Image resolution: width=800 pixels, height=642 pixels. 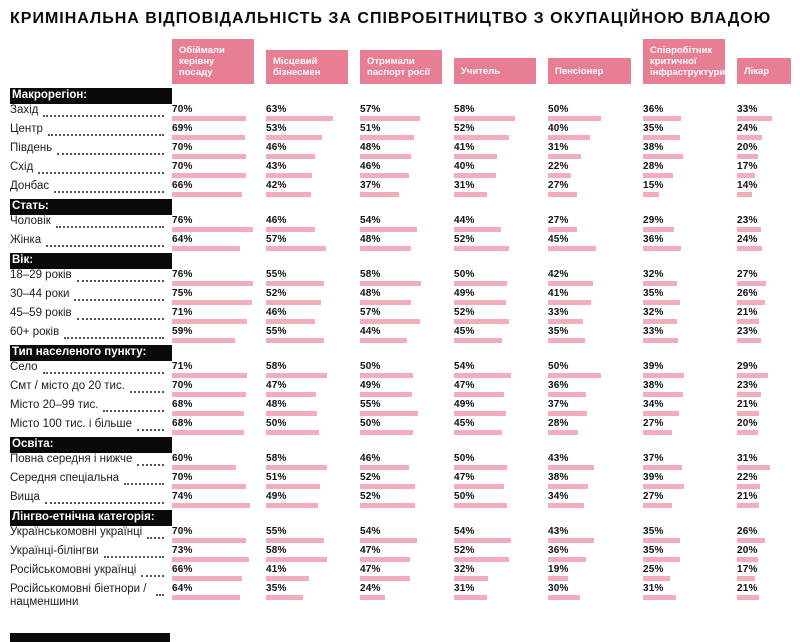 I want to click on data-row: 30–44 роки 75% 52% 48% 49% 41% 35% 26%, so click(x=400, y=297).